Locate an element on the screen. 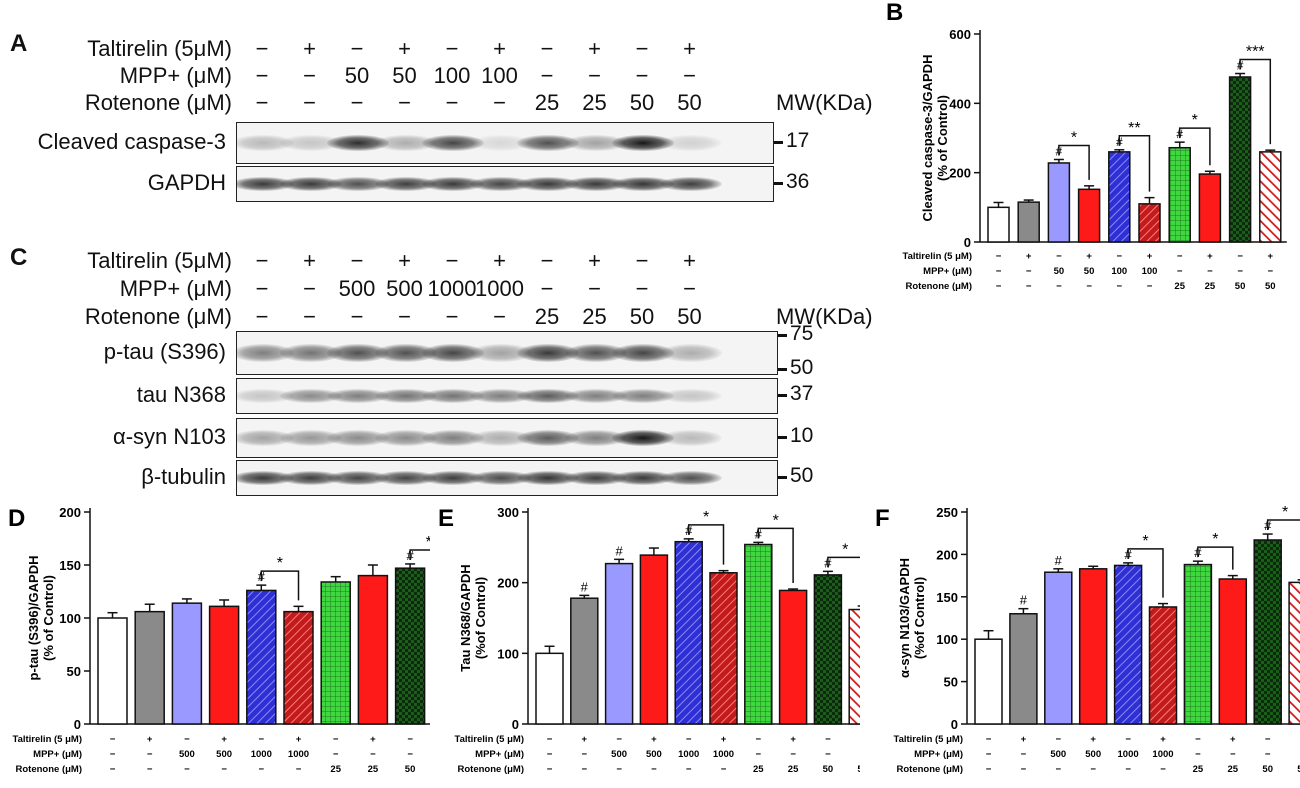 Image resolution: width=1300 pixels, height=788 pixels. blot-row-label: GAPDH is located at coordinates (186, 182).